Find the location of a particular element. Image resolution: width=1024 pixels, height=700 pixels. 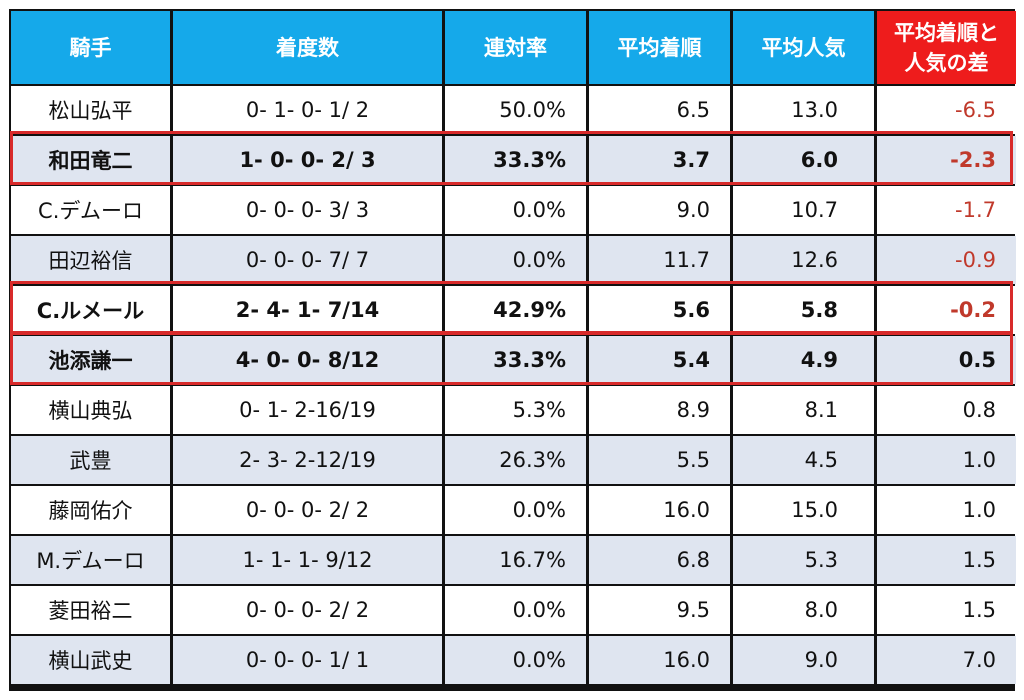

cell-diff: -6.5 is located at coordinates (946, 110).